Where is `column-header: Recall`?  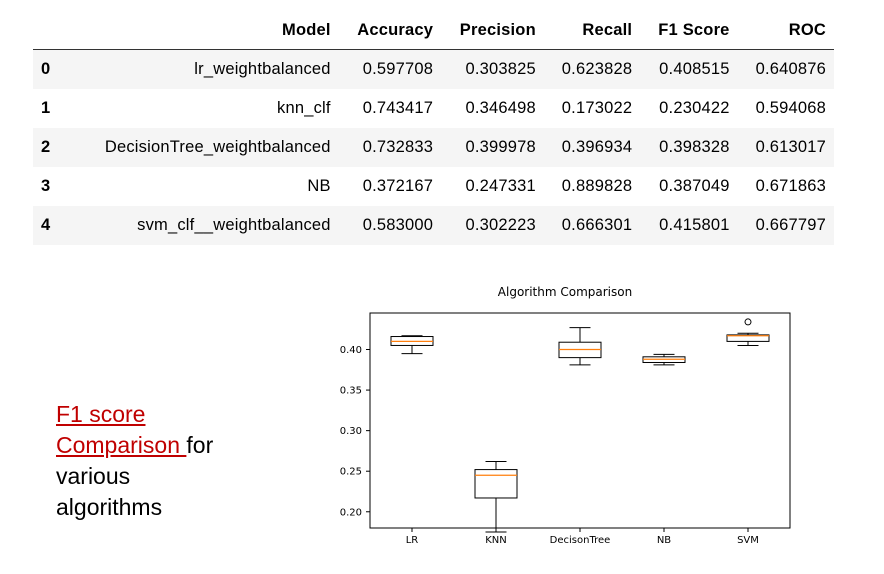 column-header: Recall is located at coordinates (592, 30).